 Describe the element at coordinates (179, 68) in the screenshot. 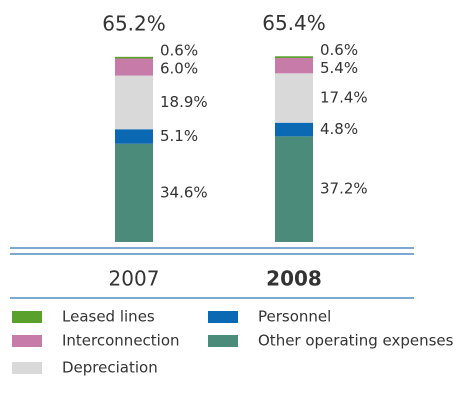

I see `value-label: 6.0%` at that location.